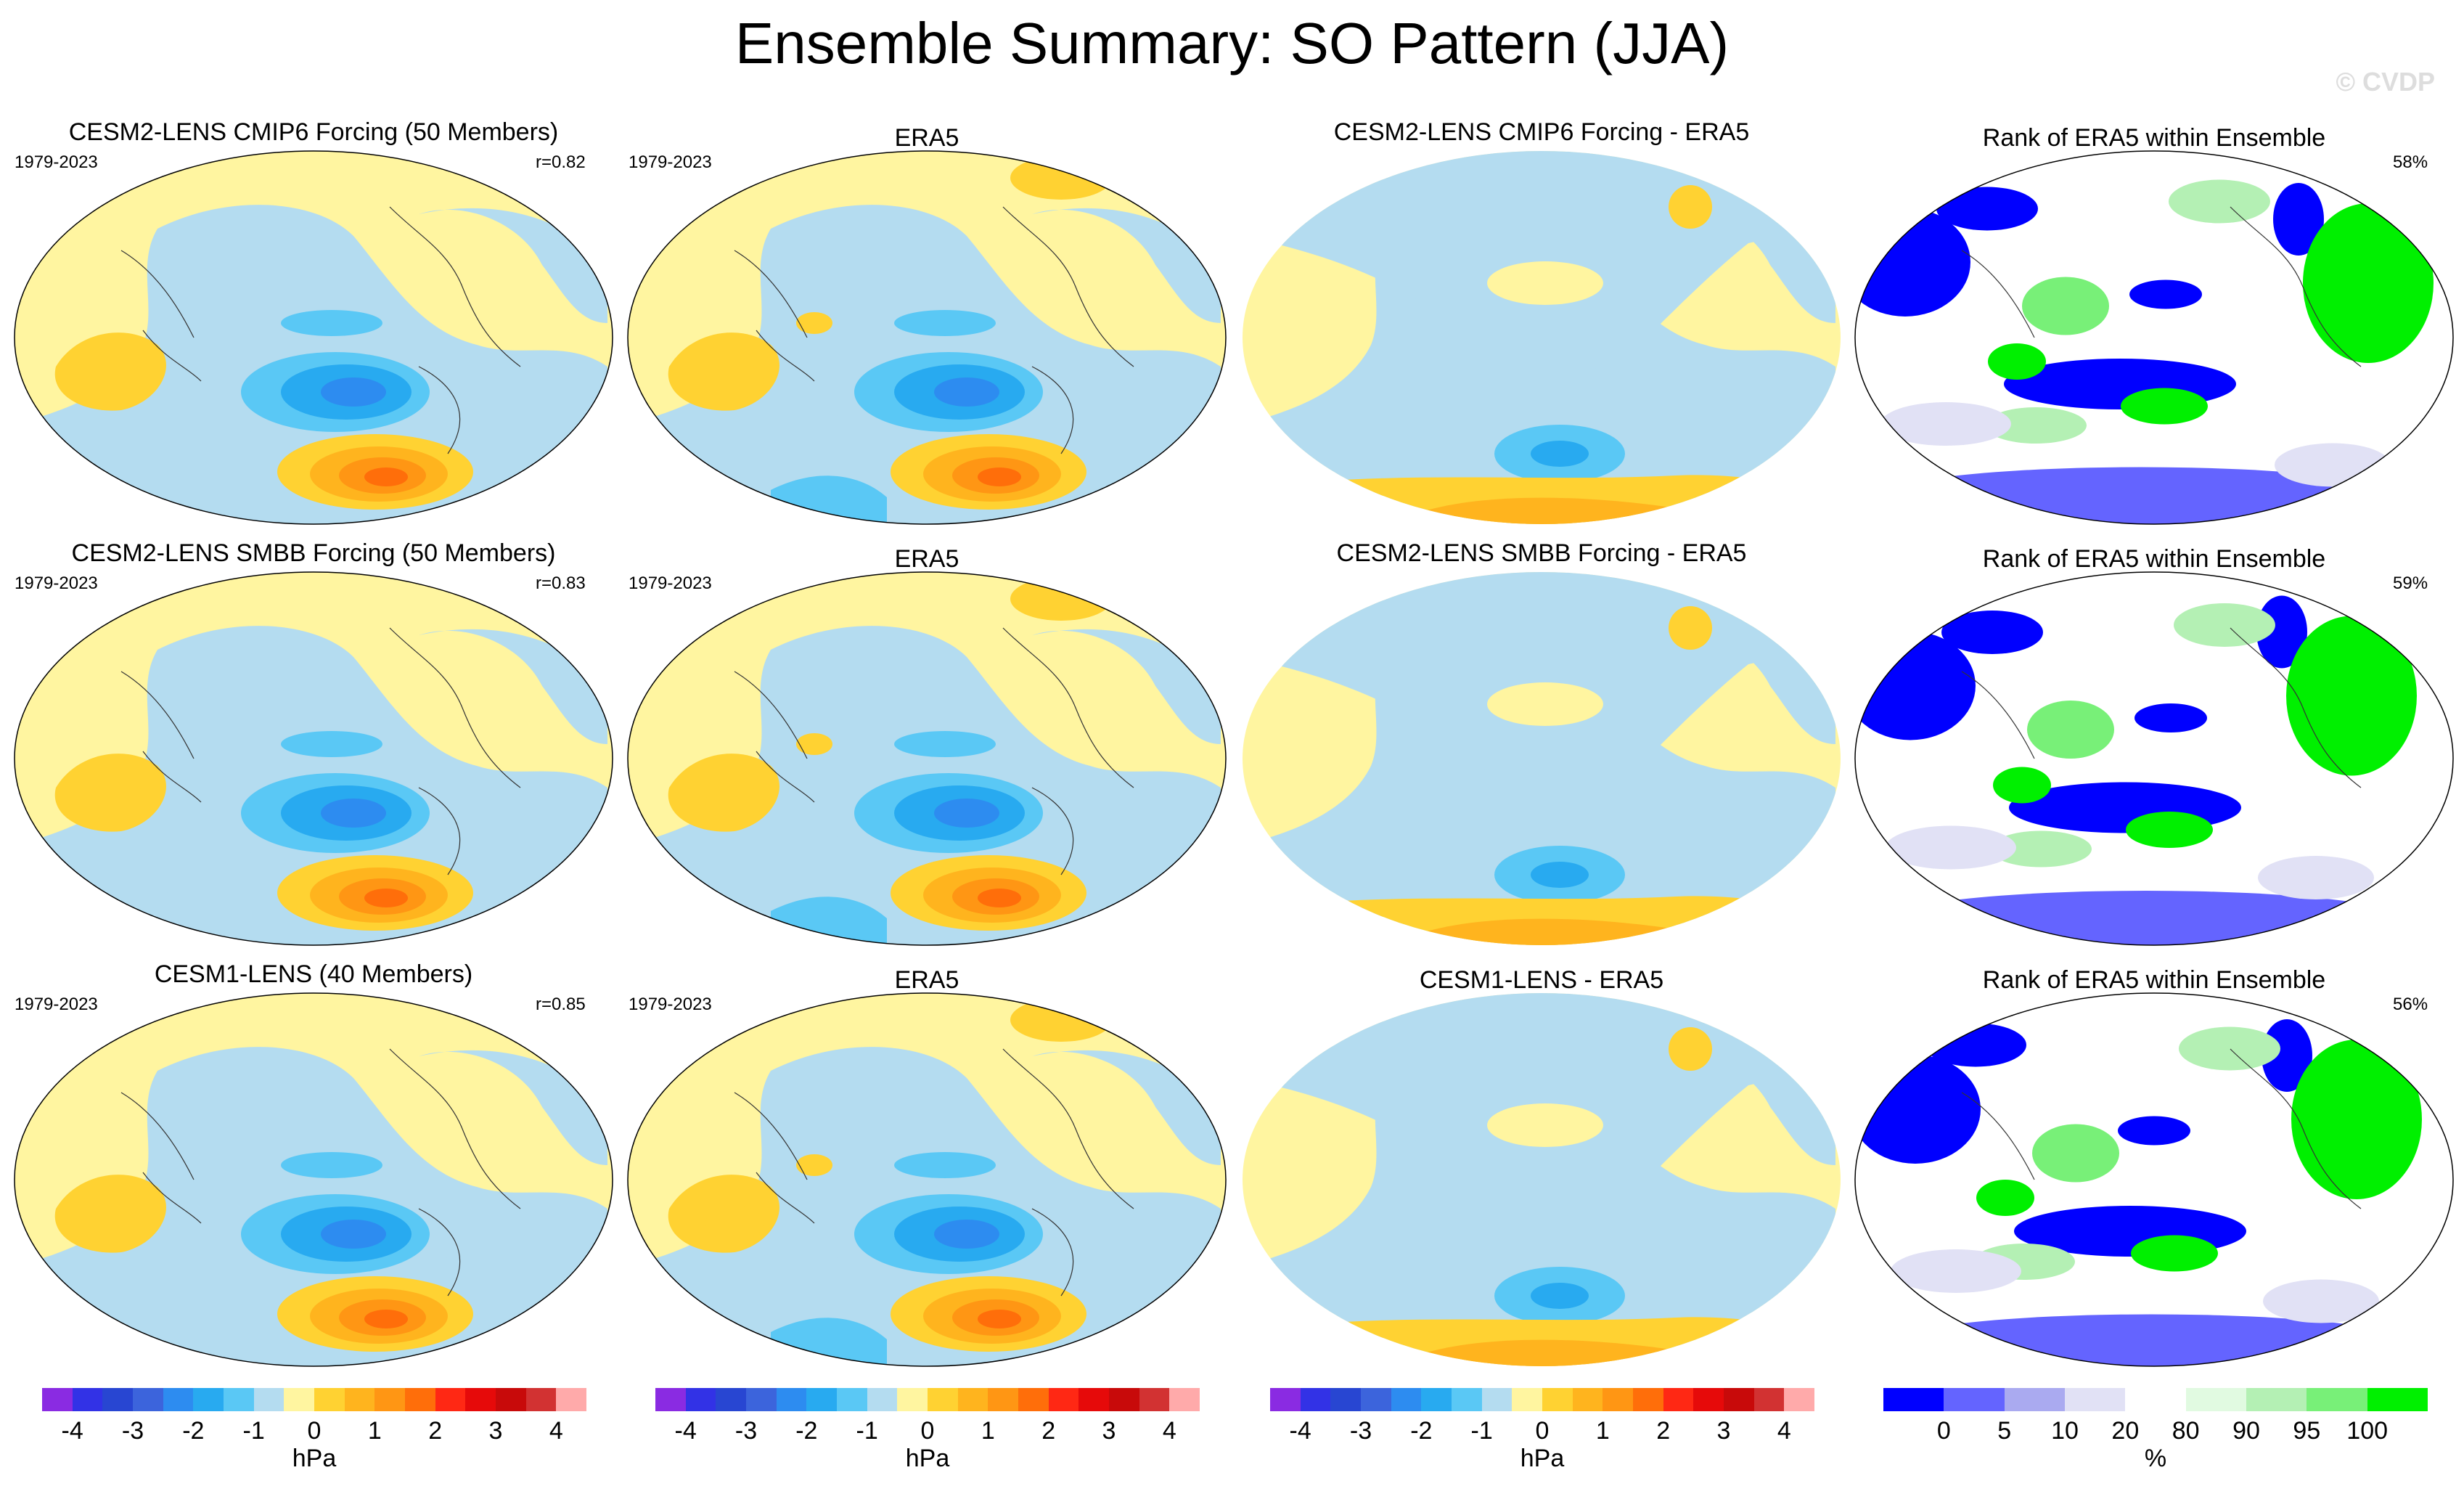 The width and height of the screenshot is (2464, 1486). What do you see at coordinates (1723, 1431) in the screenshot?
I see `colorbar-tick-label: 3` at bounding box center [1723, 1431].